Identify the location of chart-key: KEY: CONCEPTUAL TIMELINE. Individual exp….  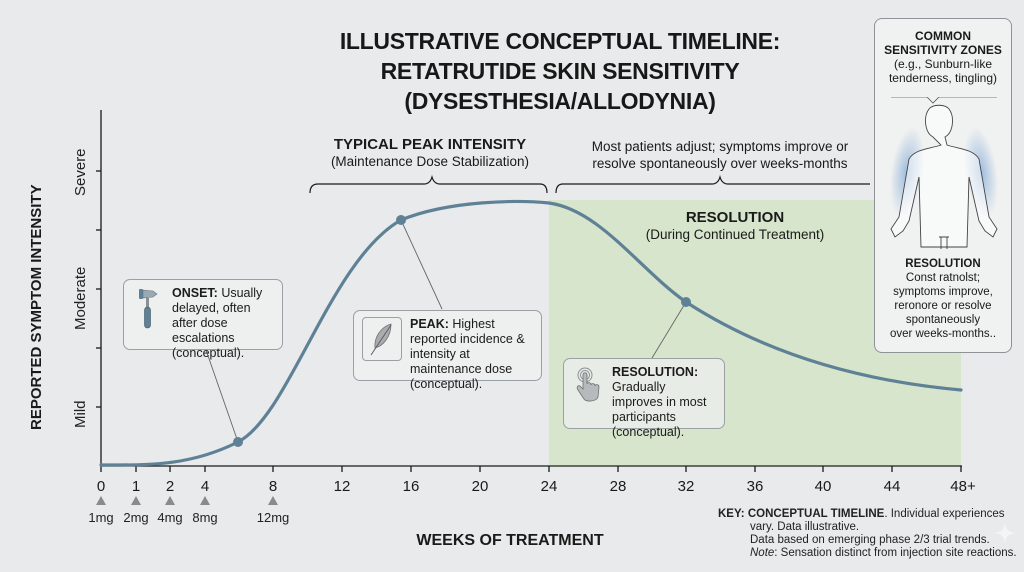
(868, 534).